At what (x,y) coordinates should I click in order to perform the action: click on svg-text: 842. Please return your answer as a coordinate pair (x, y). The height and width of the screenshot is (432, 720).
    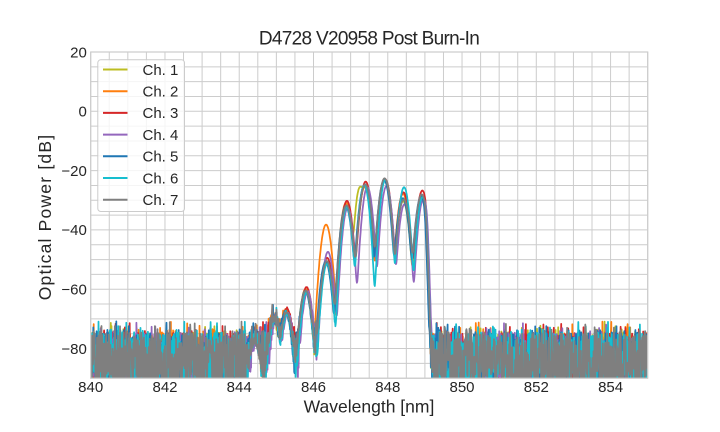
    Looking at the image, I should click on (164, 387).